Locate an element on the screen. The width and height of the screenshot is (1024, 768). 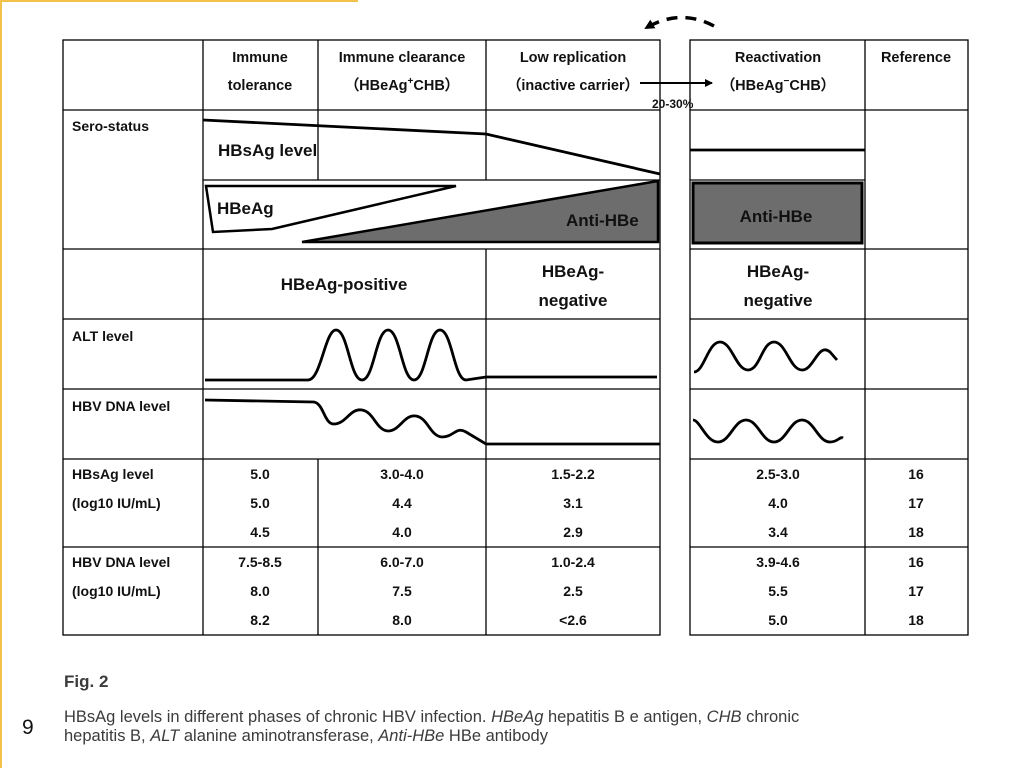
hbsag-table-cell: 3.4 is located at coordinates (778, 532).